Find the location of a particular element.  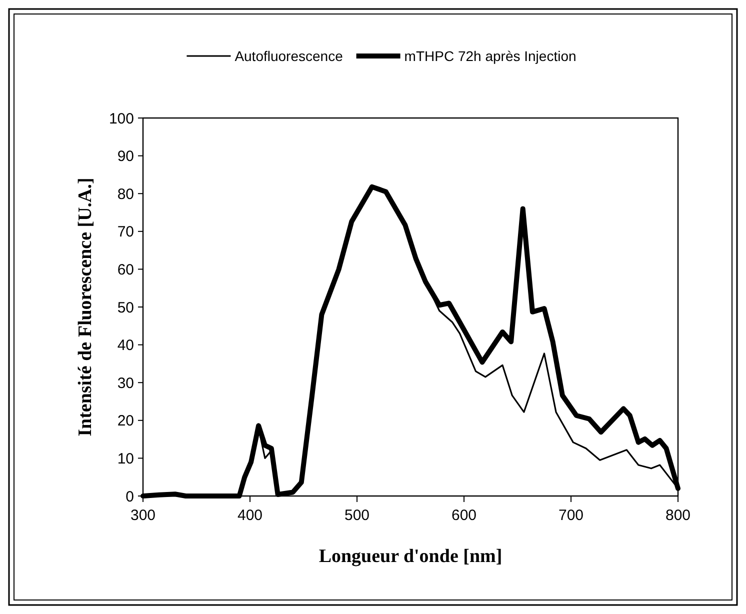

x-tick-label: 700 is located at coordinates (571, 515).